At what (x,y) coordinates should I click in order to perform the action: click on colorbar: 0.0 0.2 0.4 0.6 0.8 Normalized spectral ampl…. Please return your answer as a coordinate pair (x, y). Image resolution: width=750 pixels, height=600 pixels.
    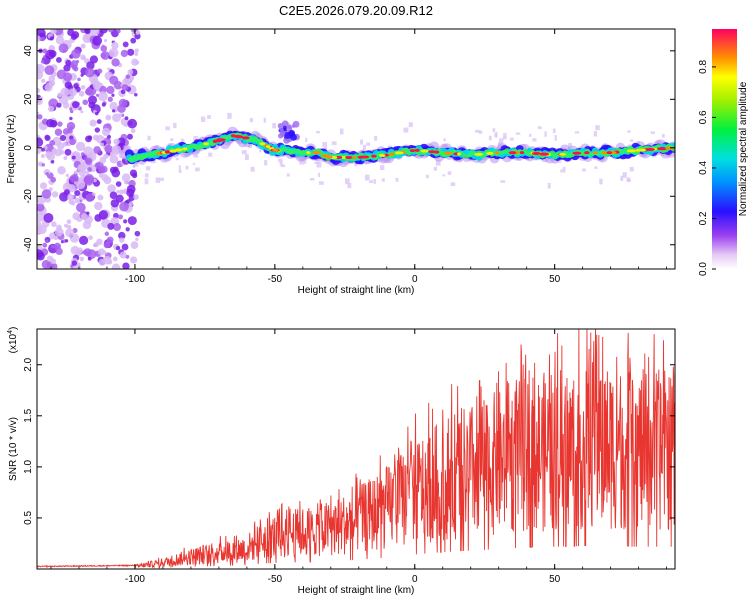
    Looking at the image, I should click on (723, 152).